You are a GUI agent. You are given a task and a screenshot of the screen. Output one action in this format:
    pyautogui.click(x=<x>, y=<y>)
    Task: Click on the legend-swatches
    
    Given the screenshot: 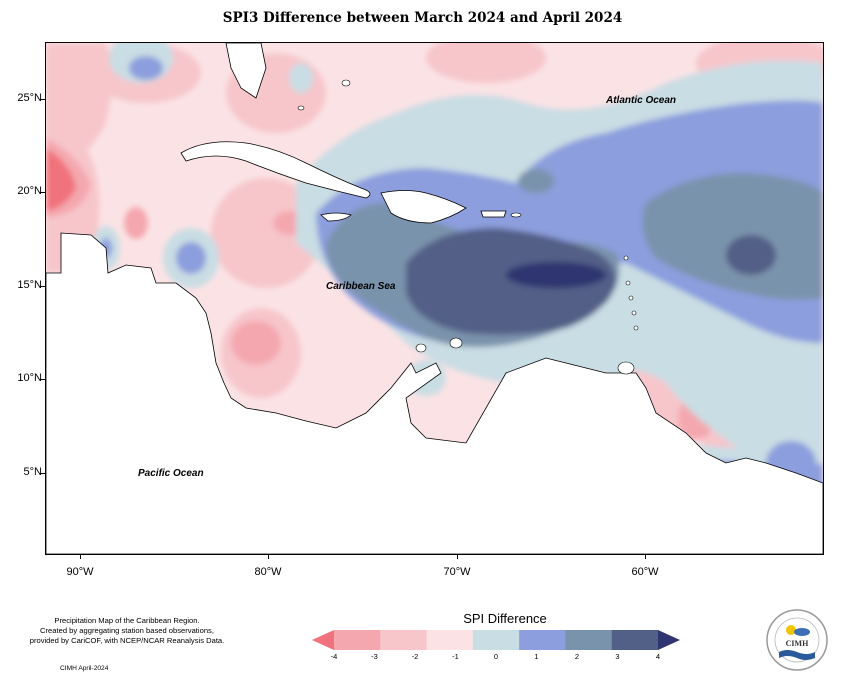 What is the action you would take?
    pyautogui.click(x=496, y=640)
    